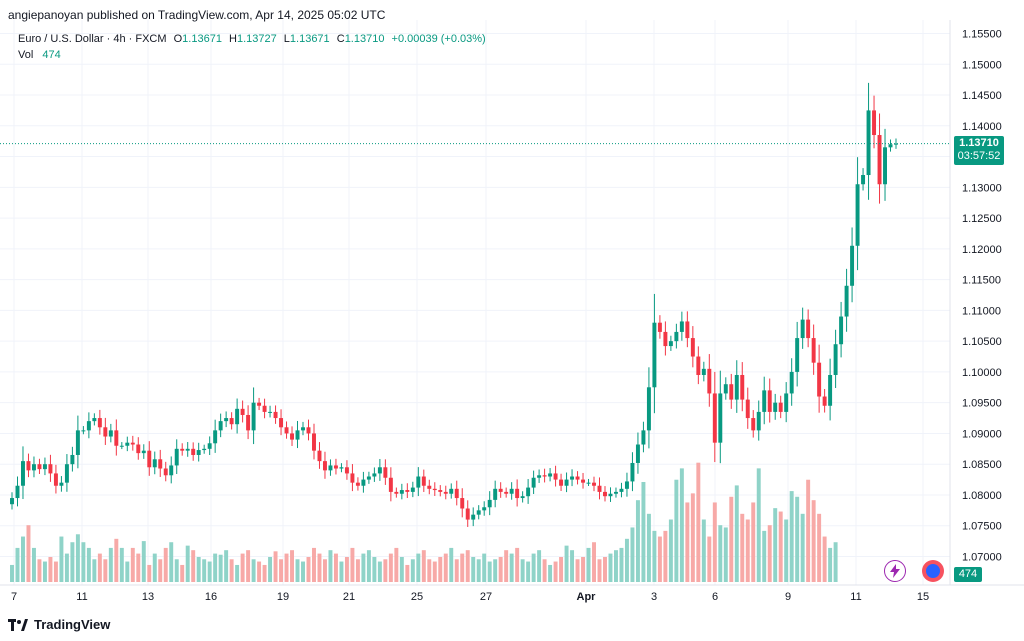 The image size is (1024, 641). What do you see at coordinates (51, 55) in the screenshot?
I see `volume-value: 474` at bounding box center [51, 55].